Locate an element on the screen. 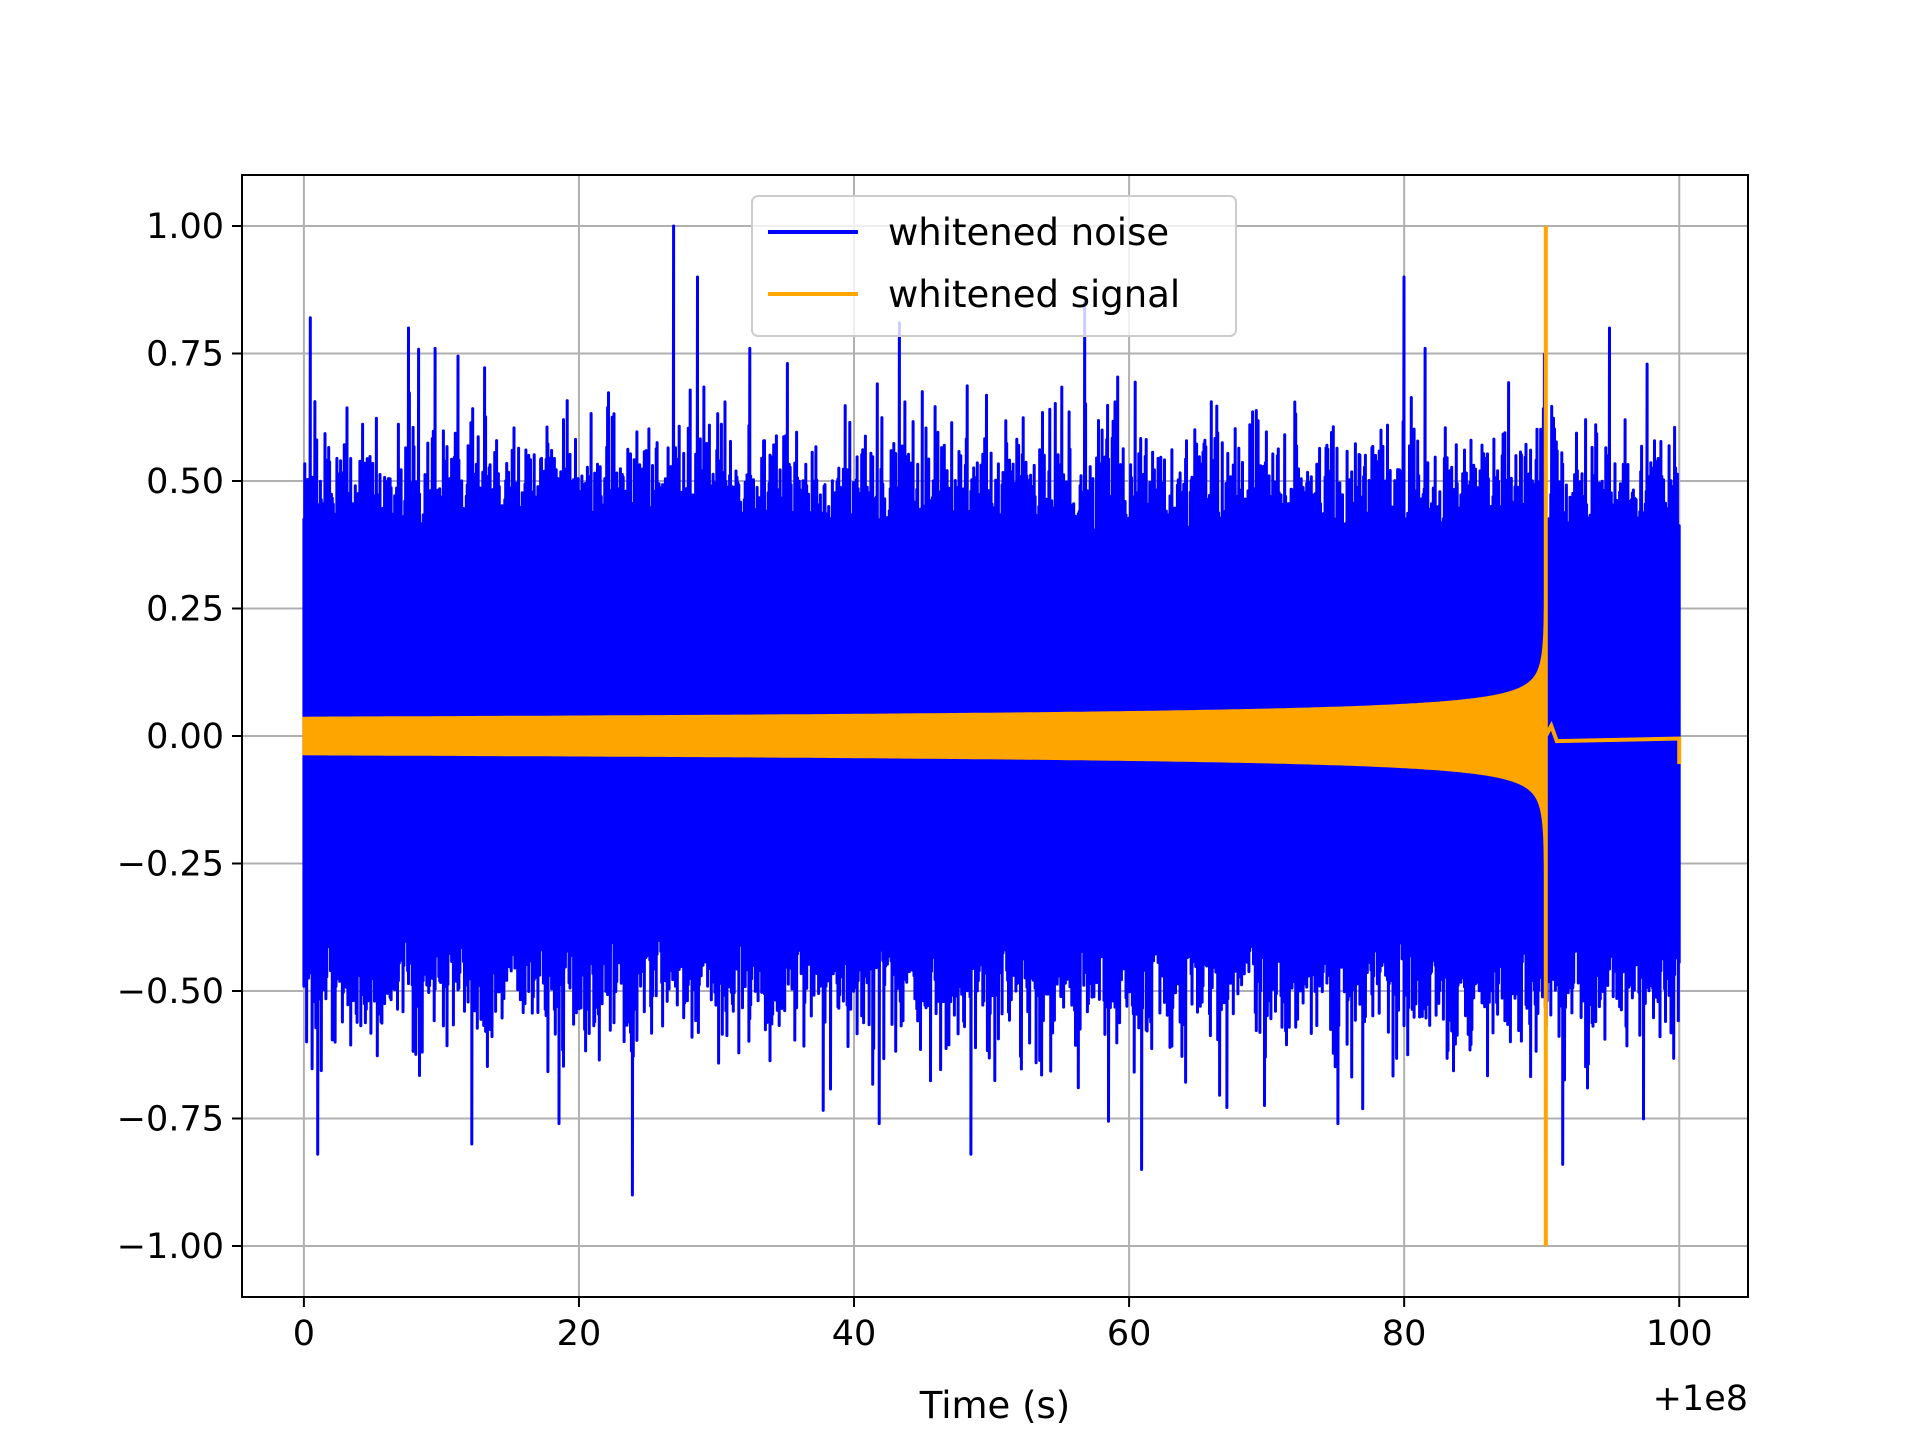 Image resolution: width=1920 pixels, height=1440 pixels. x-tick-label: 0 is located at coordinates (304, 1334).